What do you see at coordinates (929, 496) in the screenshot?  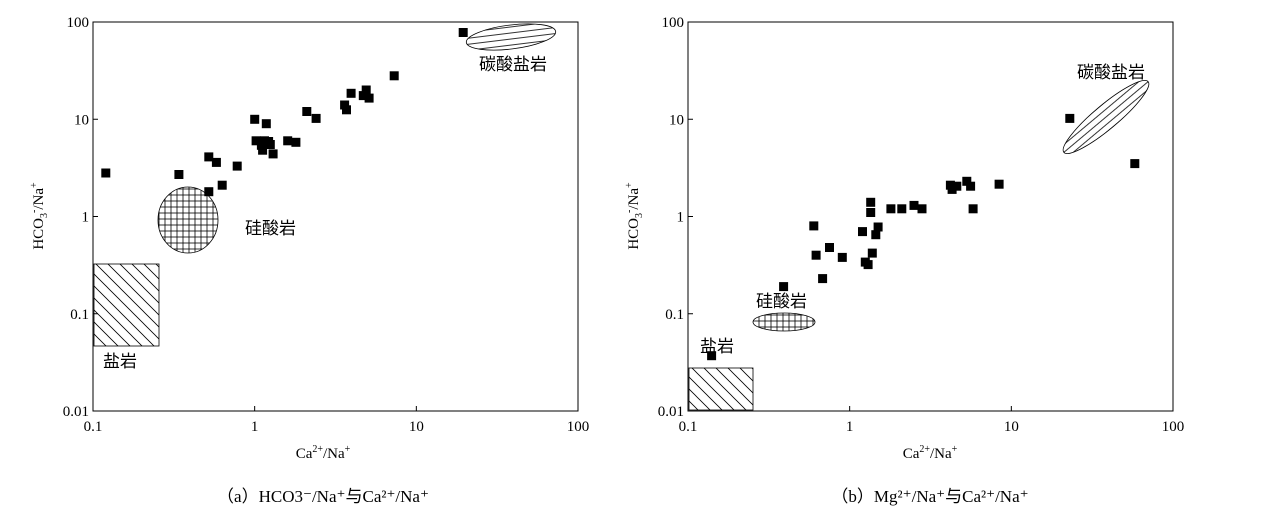 I see `panel-caption: （b）Mg²⁺/Na⁺与Ca²⁺/Na⁺` at bounding box center [929, 496].